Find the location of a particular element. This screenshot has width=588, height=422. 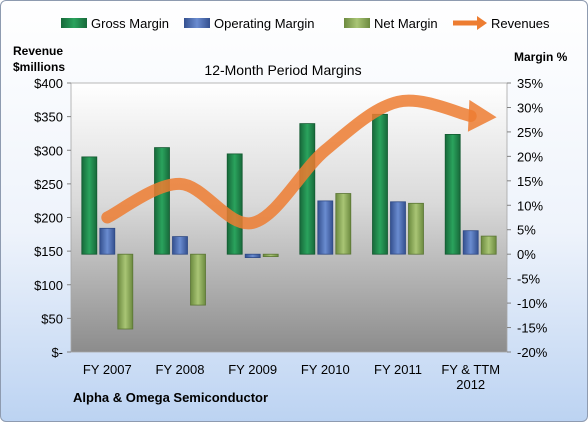

left-axis-tick-label: $- is located at coordinates (57, 352).